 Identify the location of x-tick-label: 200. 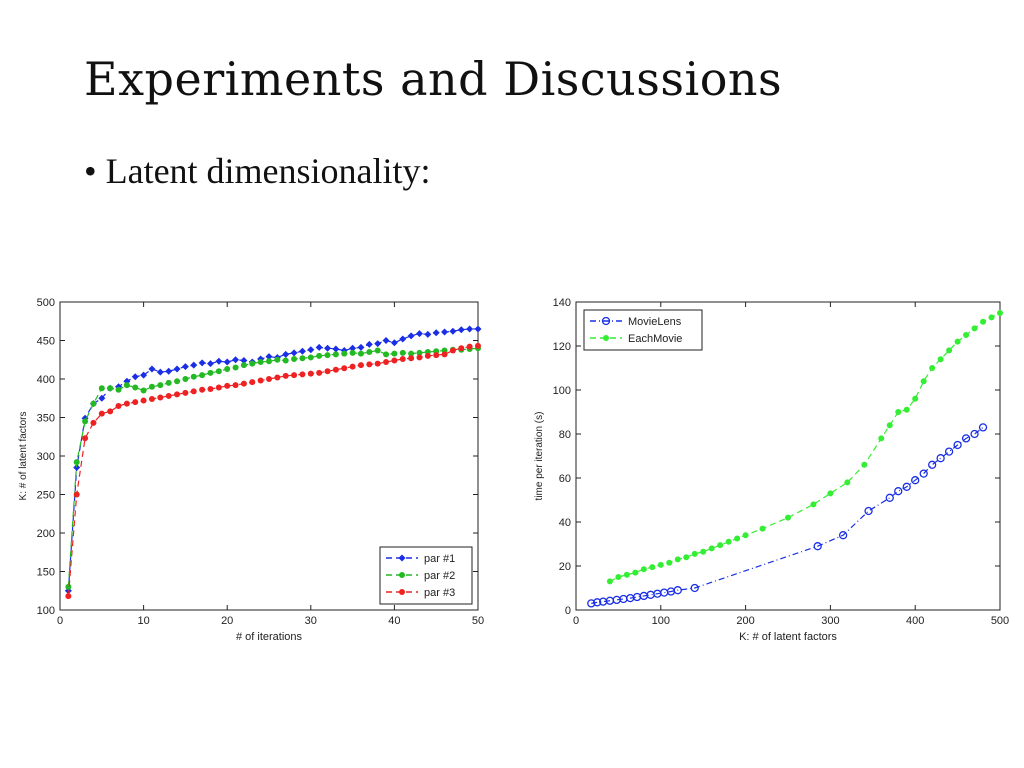
(745, 621).